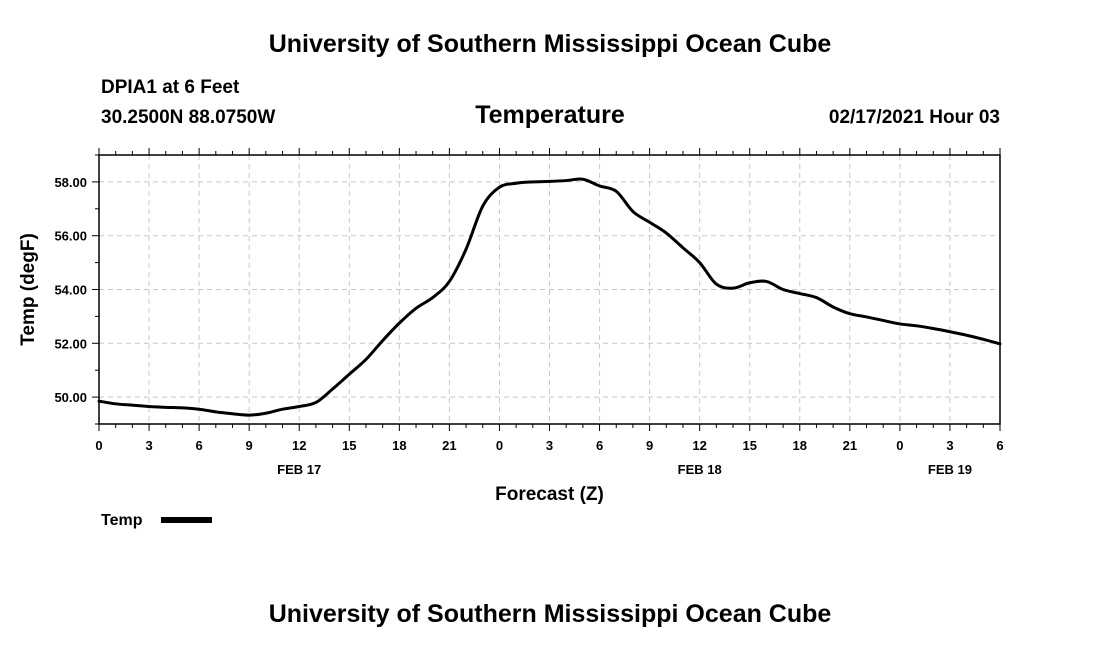 The width and height of the screenshot is (1100, 650). Describe the element at coordinates (70, 182) in the screenshot. I see `y-tick-label: 58.00` at that location.